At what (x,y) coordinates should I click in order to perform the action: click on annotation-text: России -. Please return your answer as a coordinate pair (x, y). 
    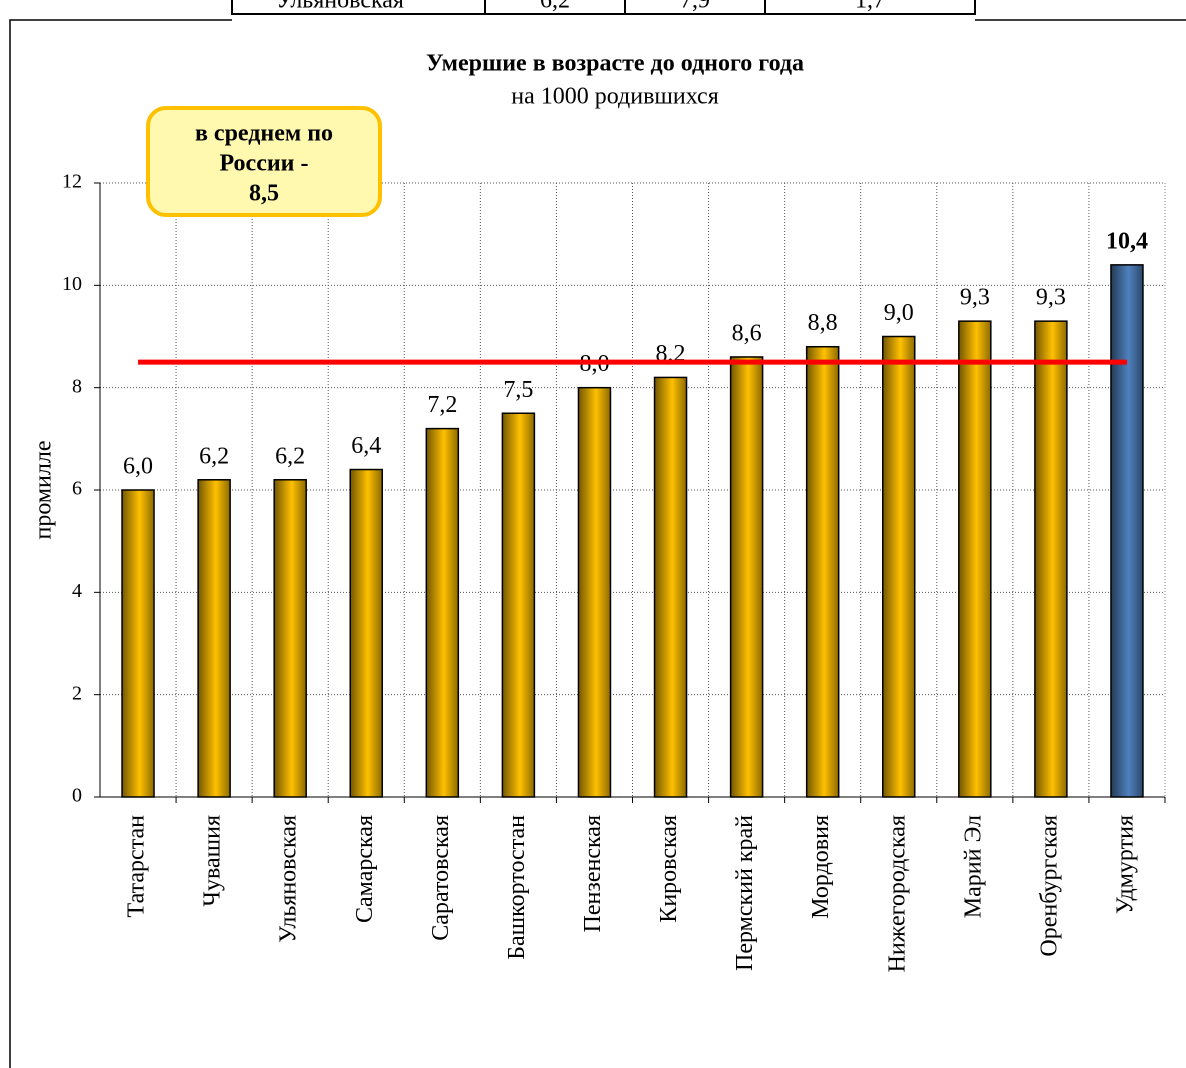
    Looking at the image, I should click on (263, 164).